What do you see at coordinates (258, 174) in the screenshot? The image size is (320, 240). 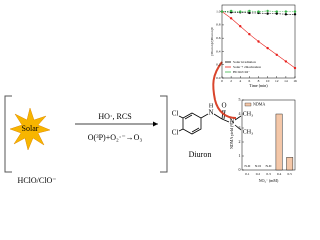 I see `x-tick-label: 0.2` at bounding box center [258, 174].